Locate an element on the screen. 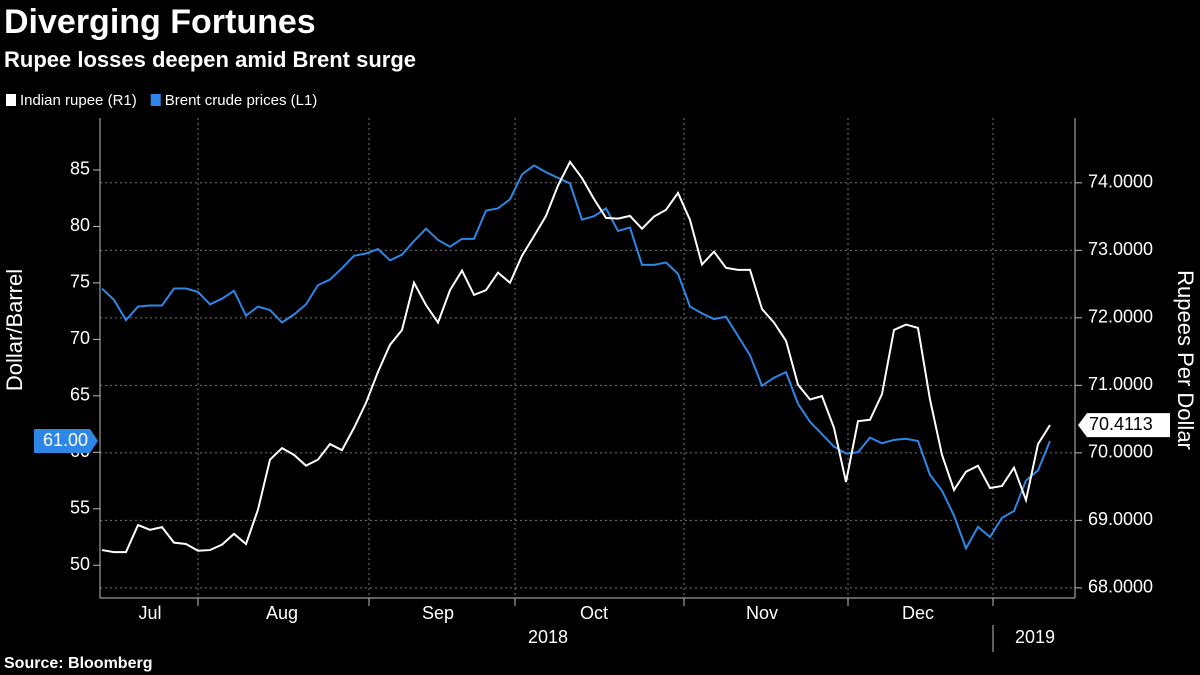  y2-tick-label: 73.0000 is located at coordinates (1120, 249).